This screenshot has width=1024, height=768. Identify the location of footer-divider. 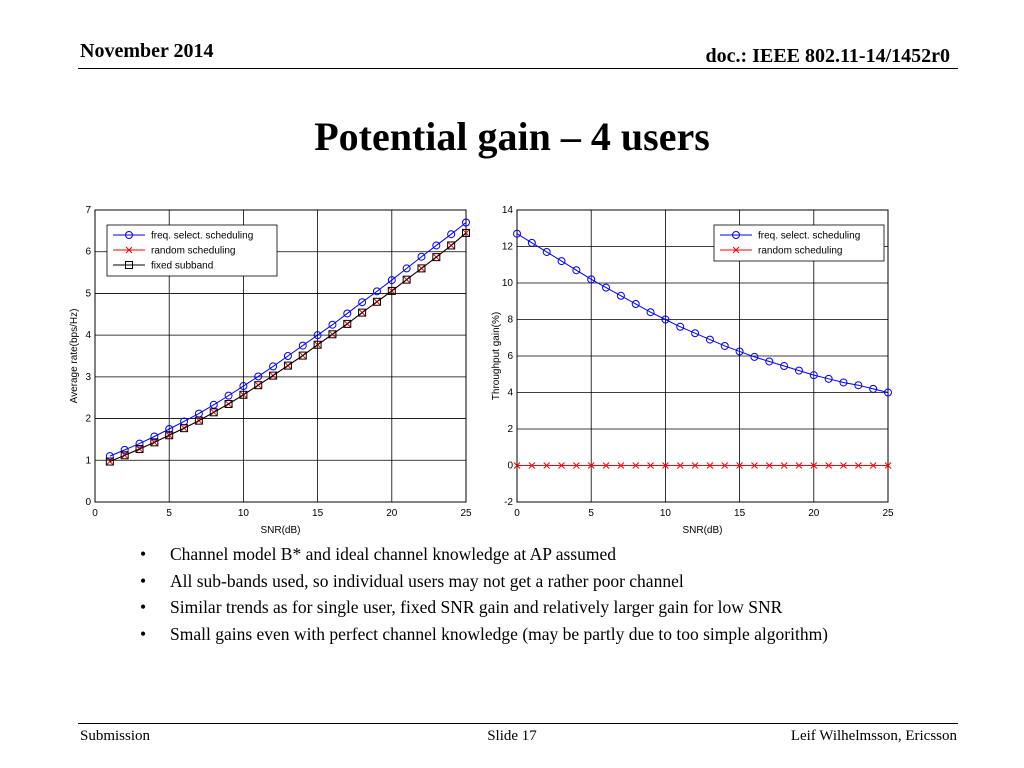
(518, 723).